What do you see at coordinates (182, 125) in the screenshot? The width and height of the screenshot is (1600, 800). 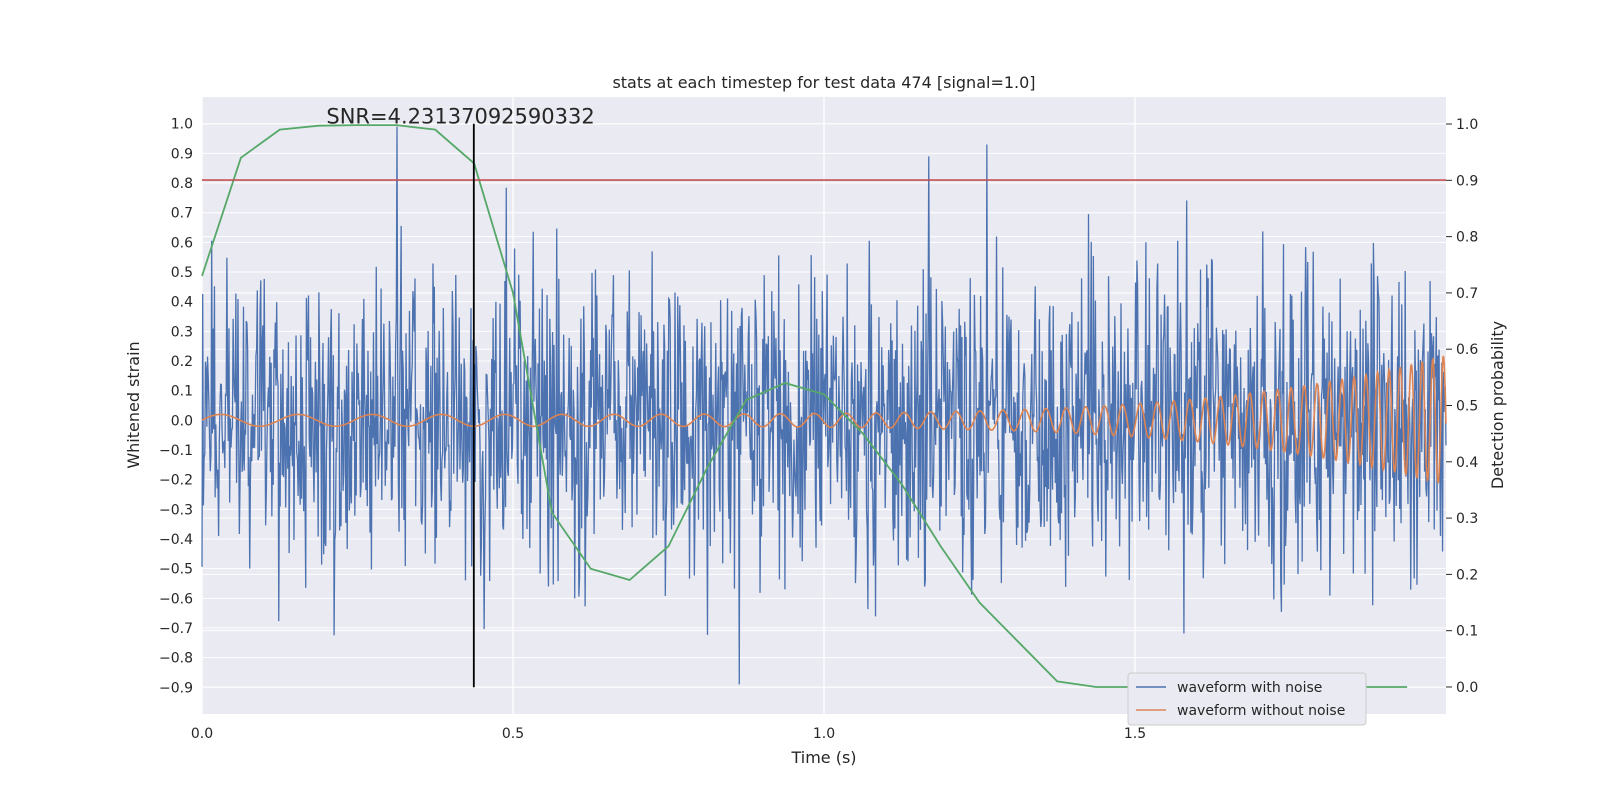 I see `y-tick-label: 1.0` at bounding box center [182, 125].